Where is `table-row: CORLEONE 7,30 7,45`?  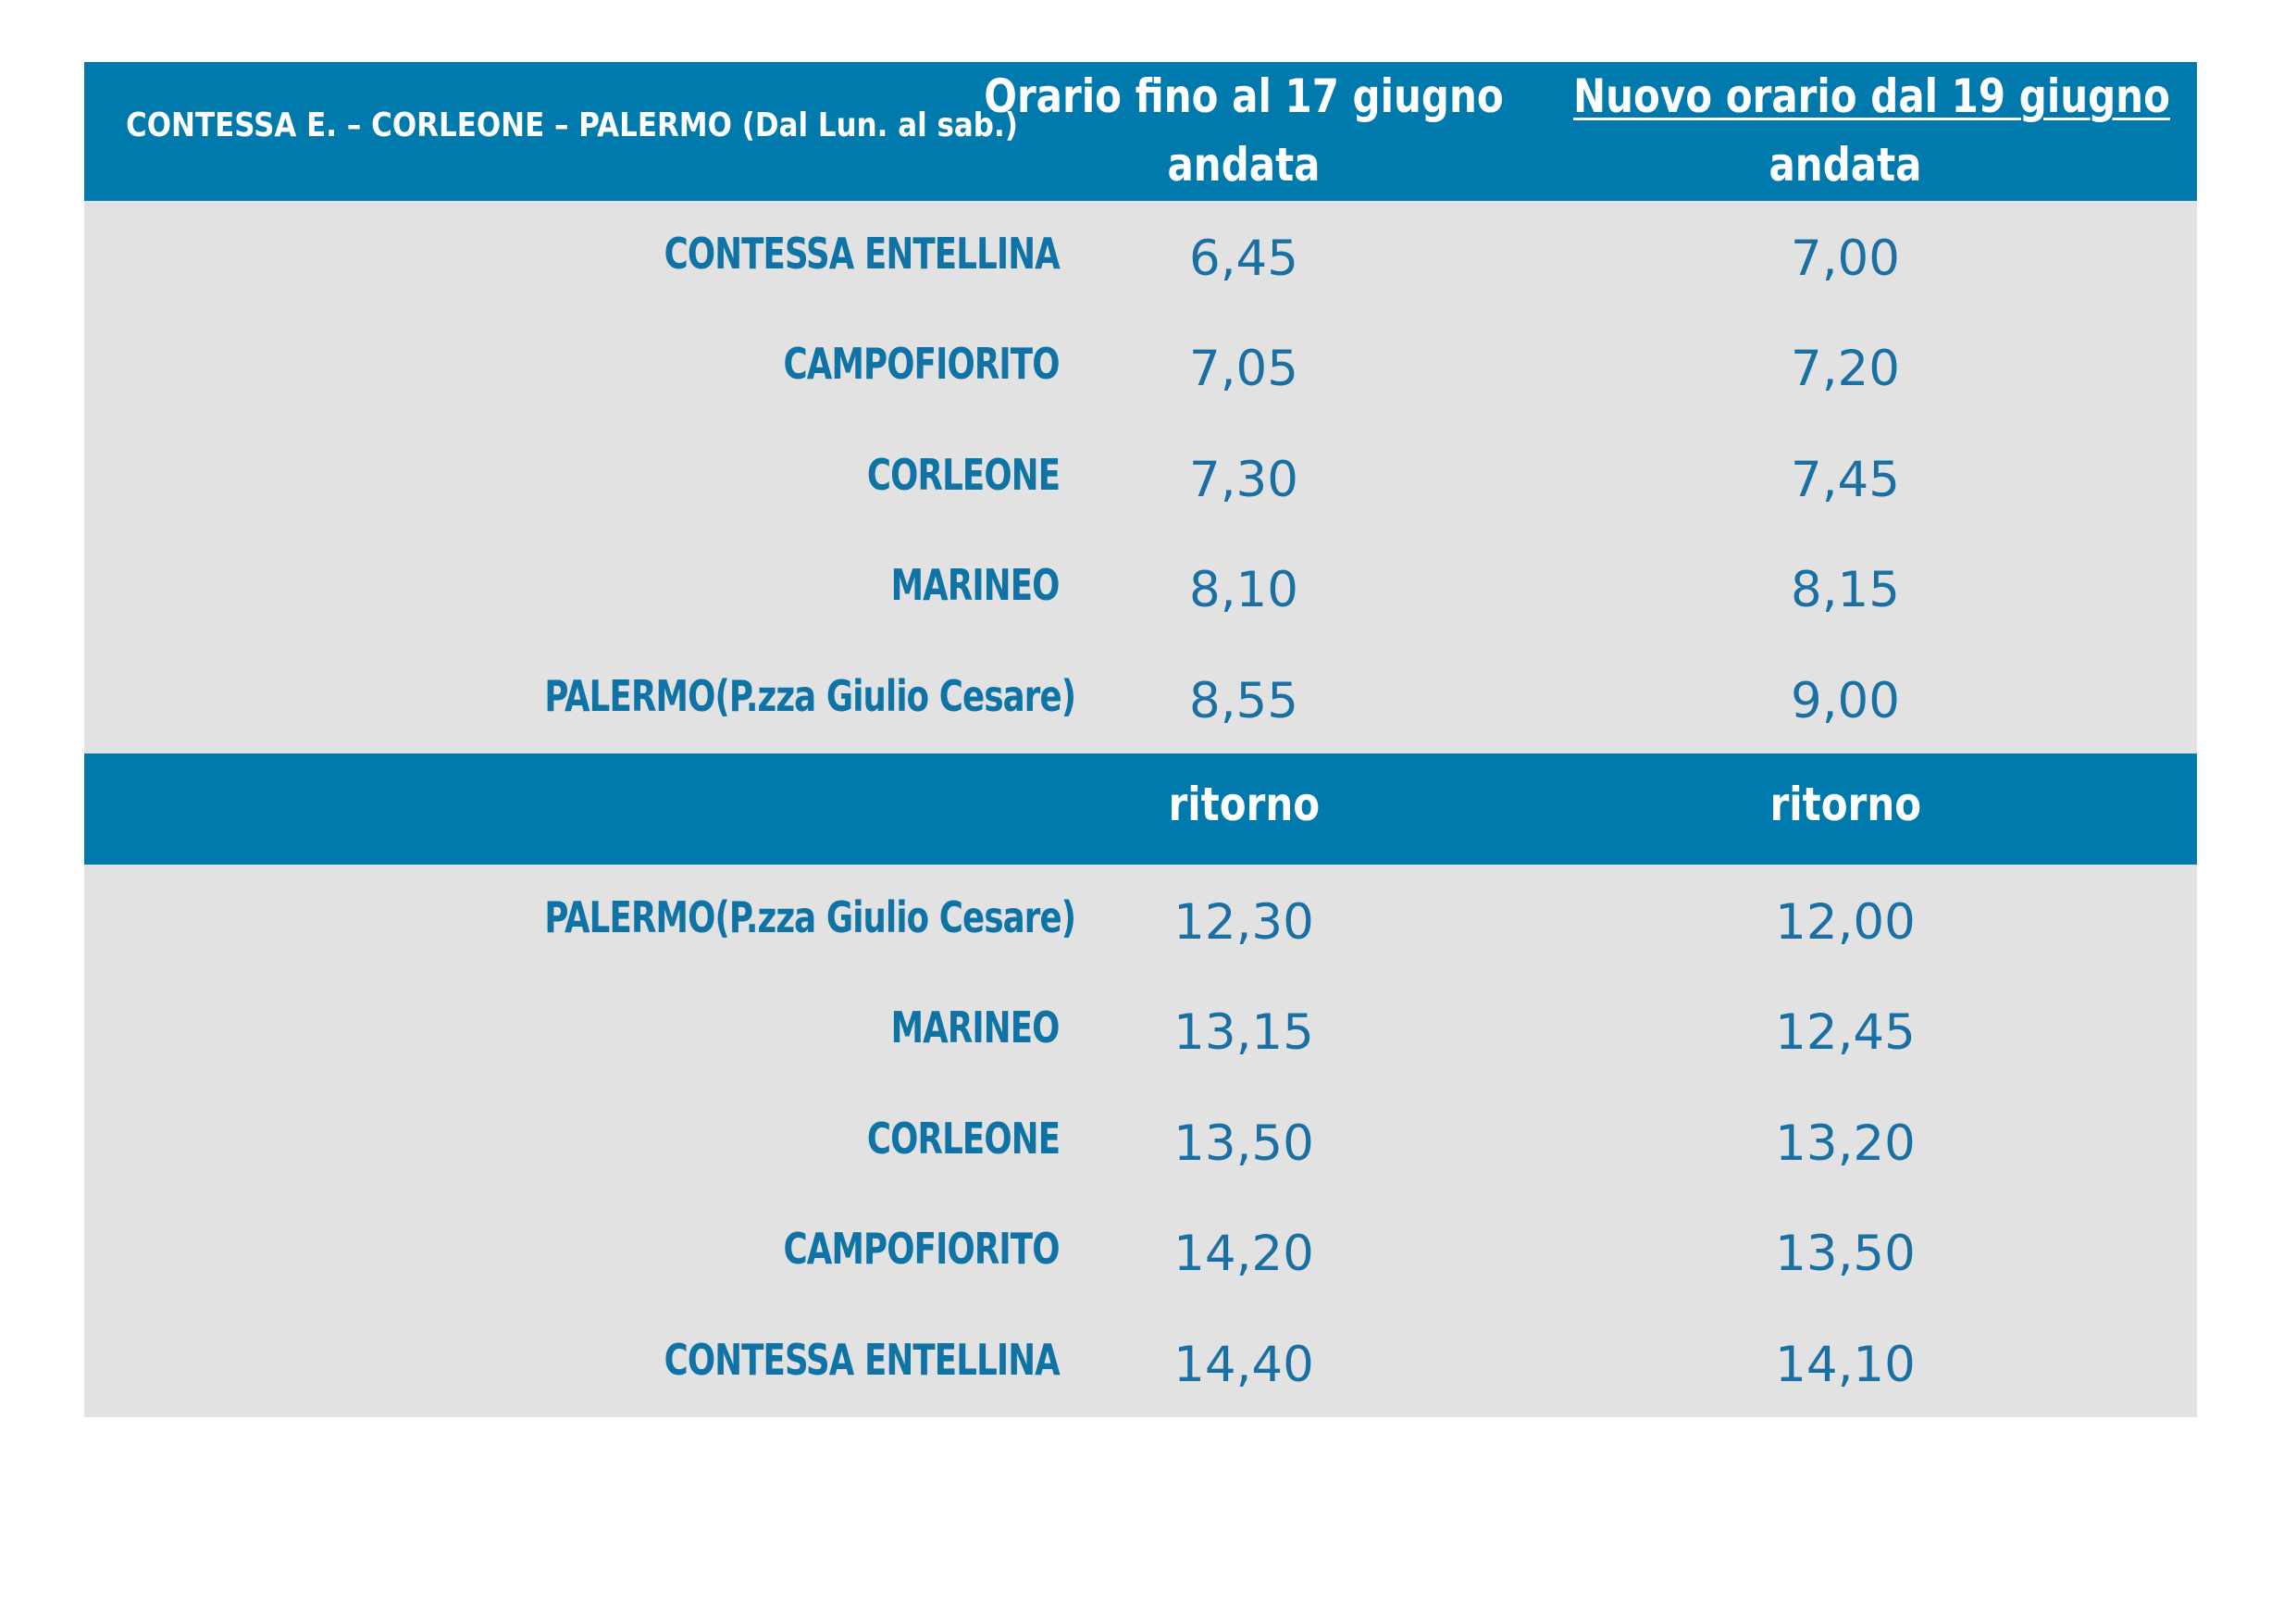 table-row: CORLEONE 7,30 7,45 is located at coordinates (1140, 477).